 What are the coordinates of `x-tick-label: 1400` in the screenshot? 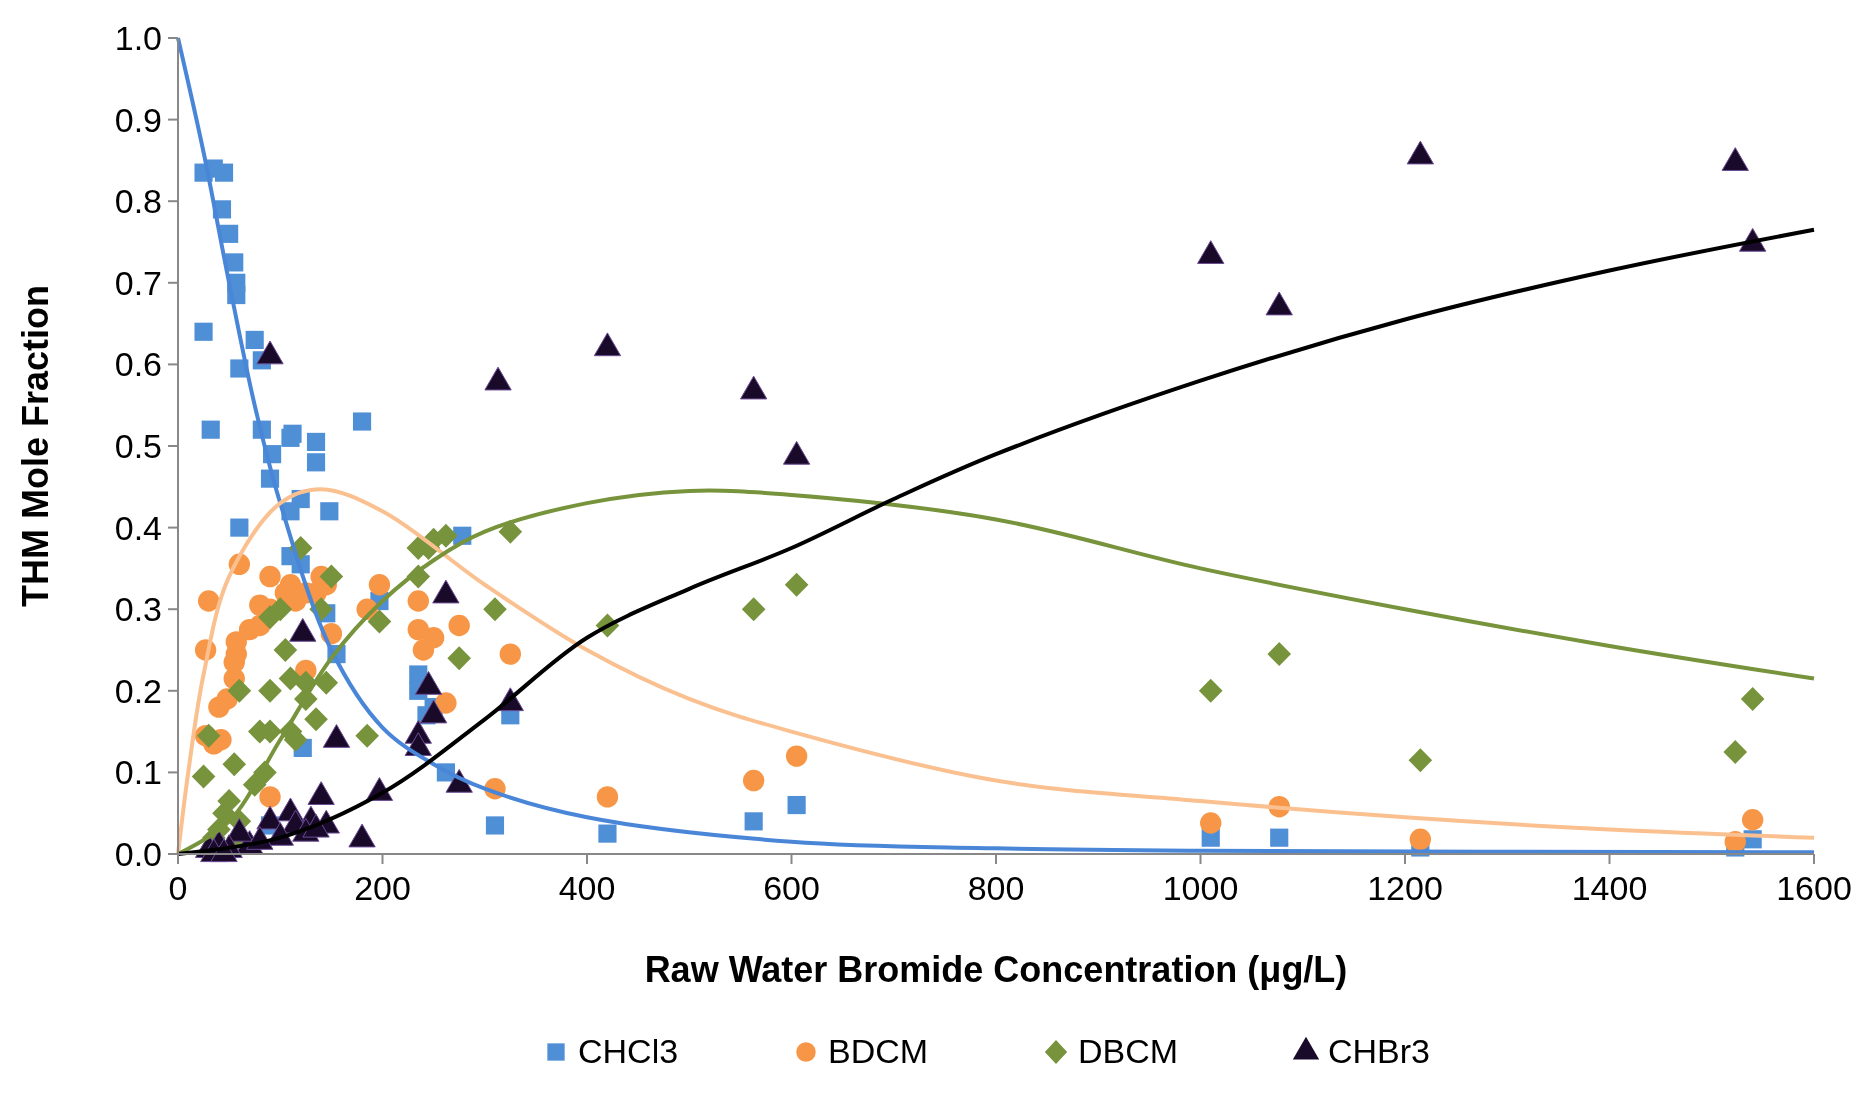 It's located at (1609, 888).